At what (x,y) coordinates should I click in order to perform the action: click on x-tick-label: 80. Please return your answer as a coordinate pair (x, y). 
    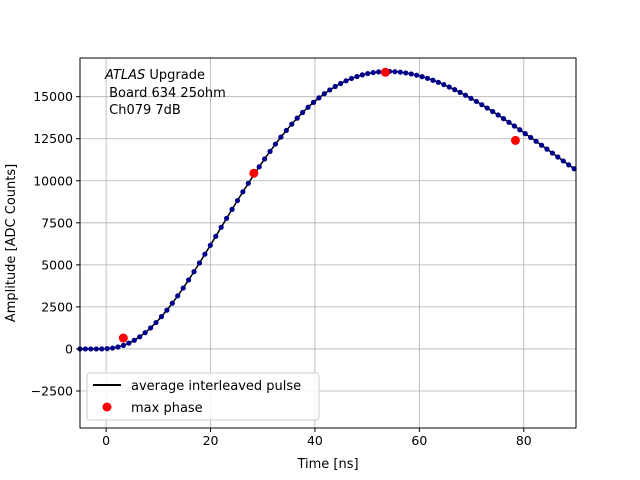
    Looking at the image, I should click on (524, 440).